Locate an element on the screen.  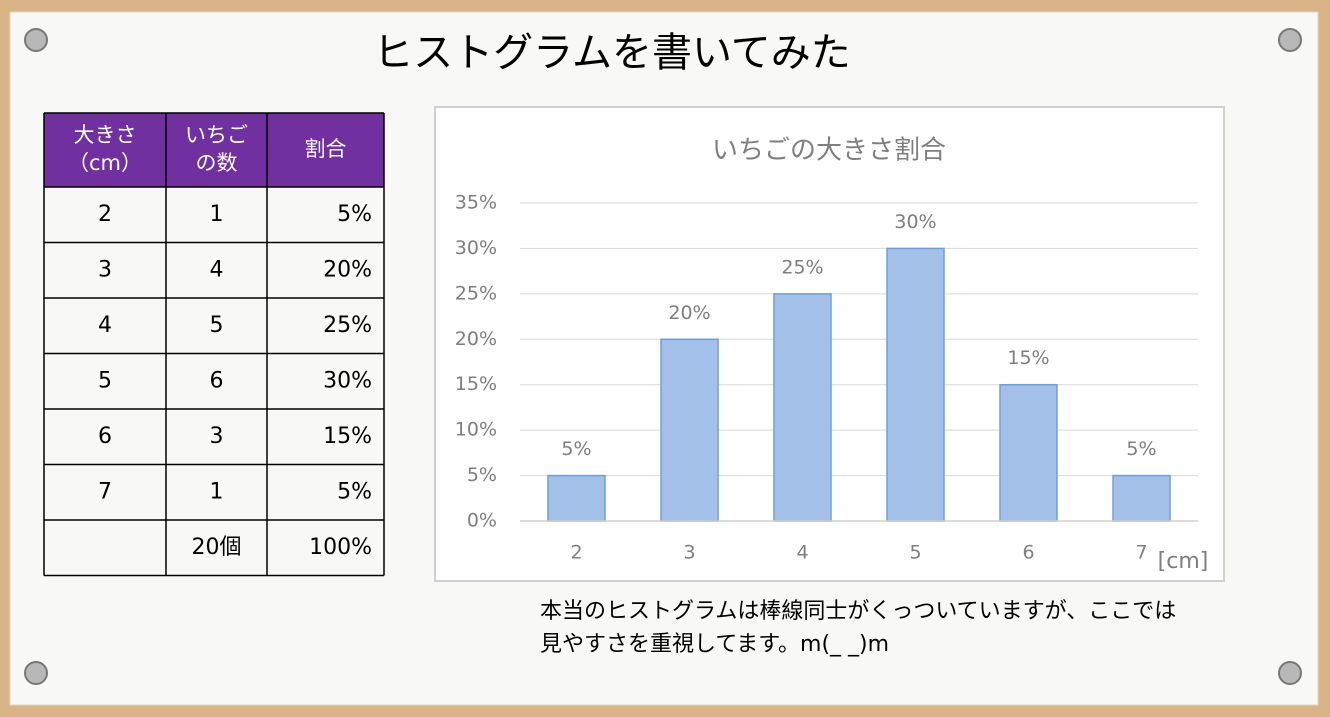
y-tick-label: 25% is located at coordinates (476, 293).